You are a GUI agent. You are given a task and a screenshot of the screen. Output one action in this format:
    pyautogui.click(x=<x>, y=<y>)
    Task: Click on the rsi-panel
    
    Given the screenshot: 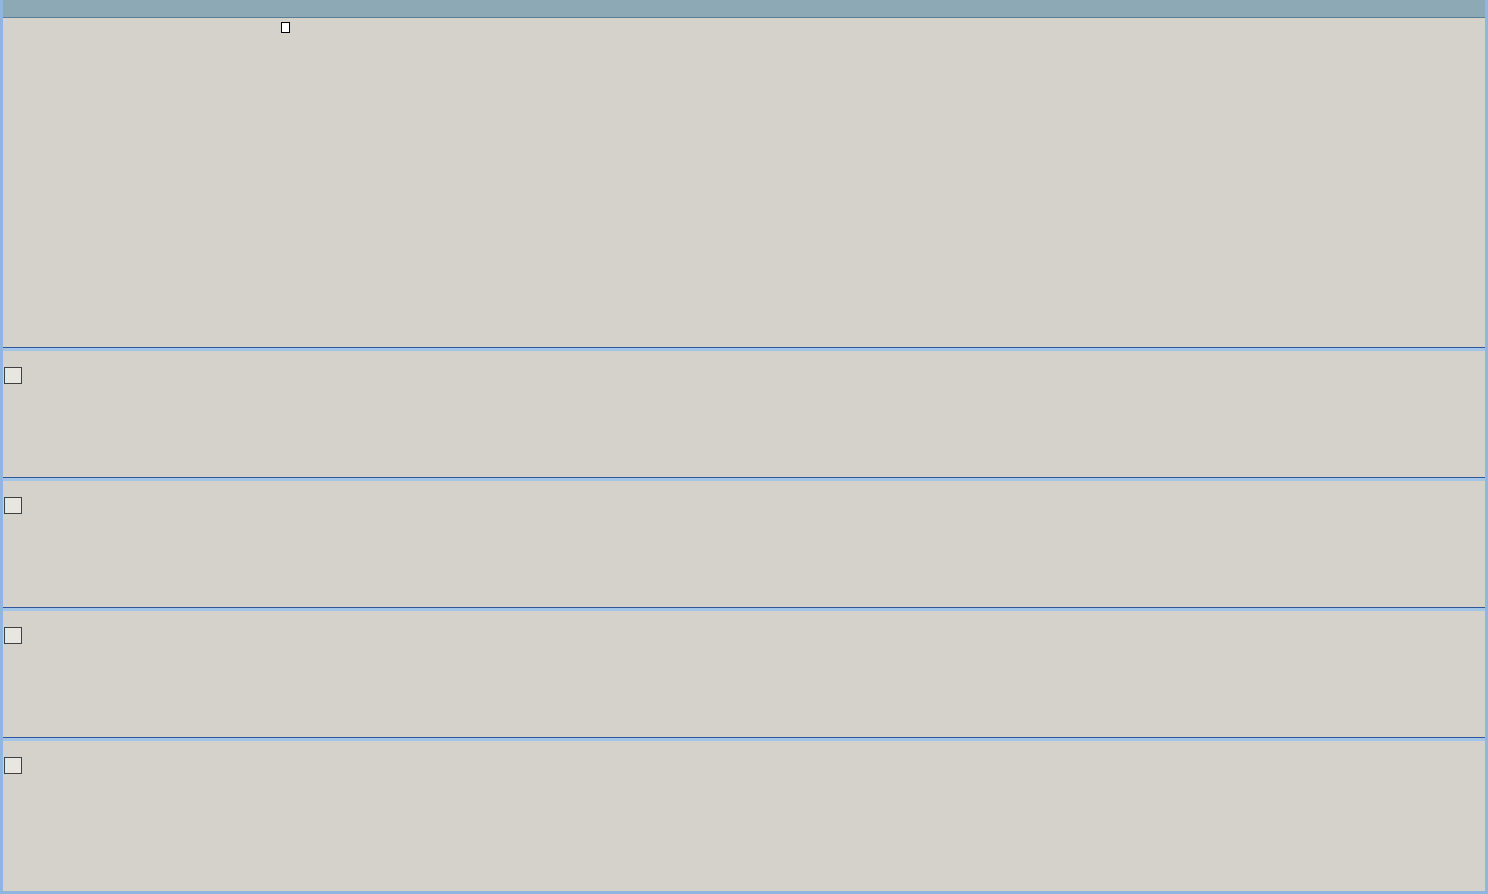 What is the action you would take?
    pyautogui.click(x=744, y=674)
    